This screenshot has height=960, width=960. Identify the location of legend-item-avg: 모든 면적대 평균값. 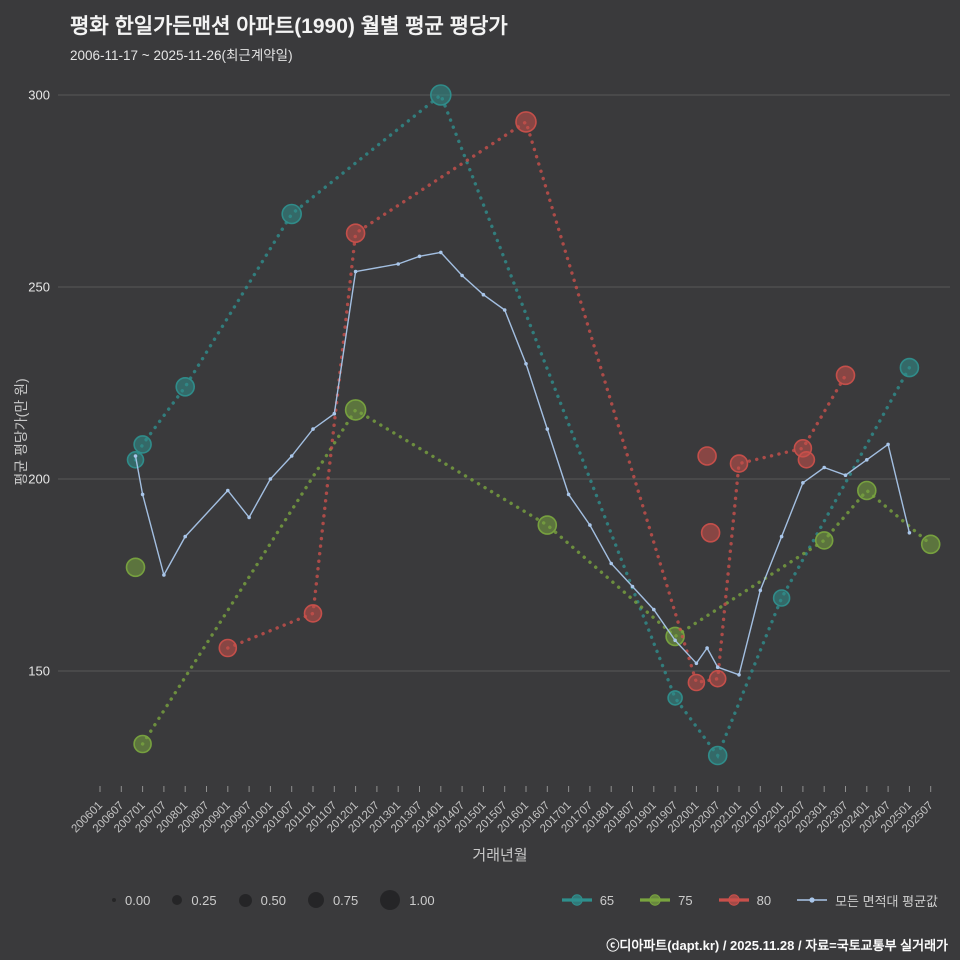
(866, 900).